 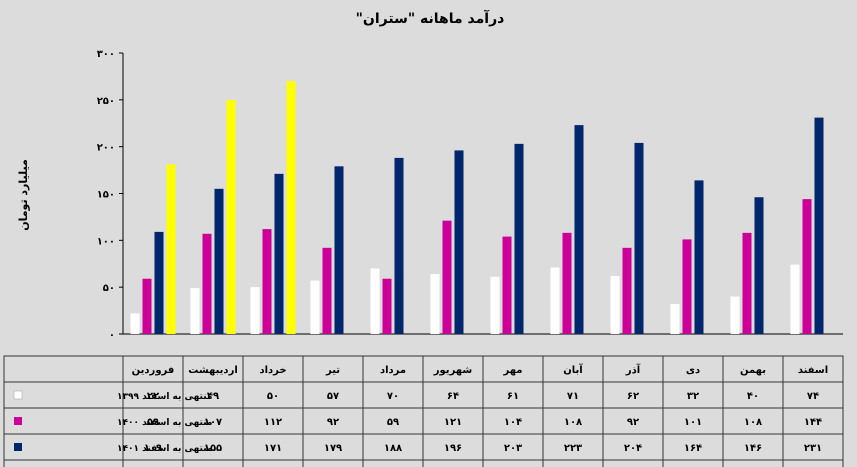 What do you see at coordinates (106, 148) in the screenshot?
I see `y-tick-label: ۲۰۰` at bounding box center [106, 148].